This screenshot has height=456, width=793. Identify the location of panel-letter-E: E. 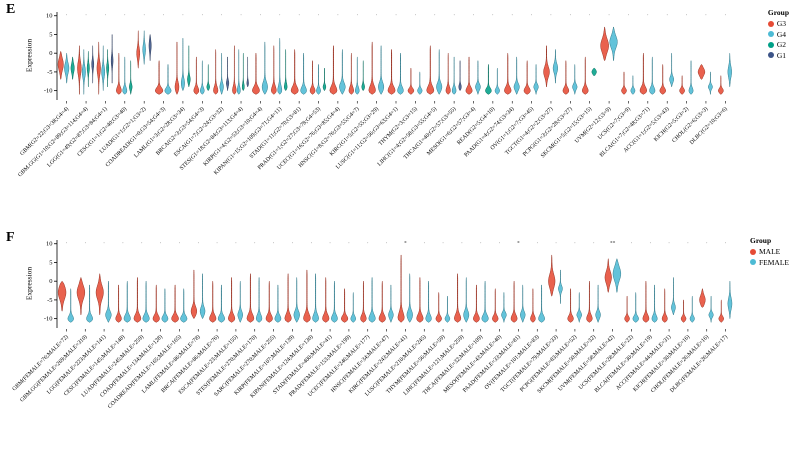
(11, 9).